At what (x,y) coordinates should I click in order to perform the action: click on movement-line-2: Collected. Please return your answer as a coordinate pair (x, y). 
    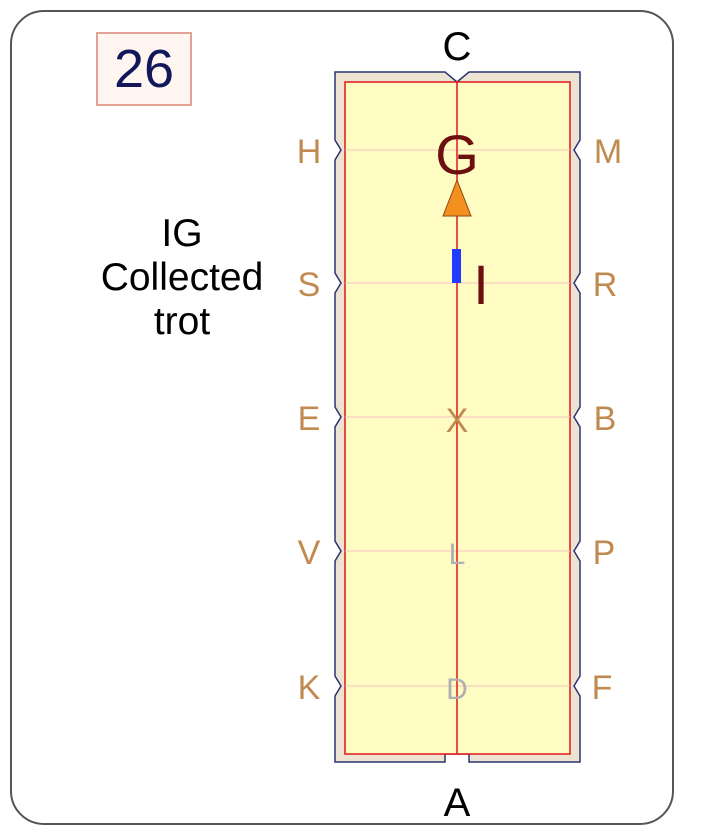
    Looking at the image, I should click on (182, 277).